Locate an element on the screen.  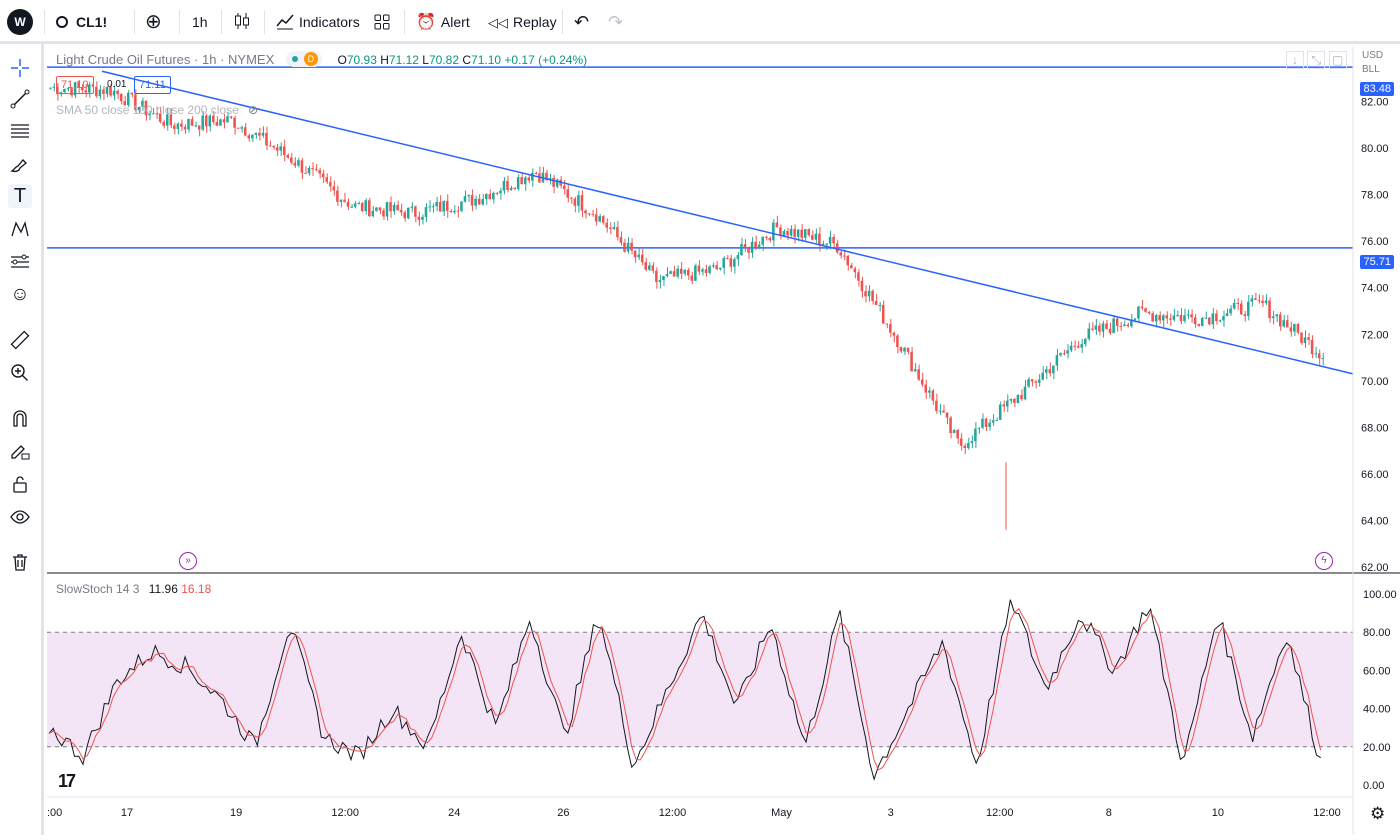
alert-button: ⏰ Alert is located at coordinates (443, 22).